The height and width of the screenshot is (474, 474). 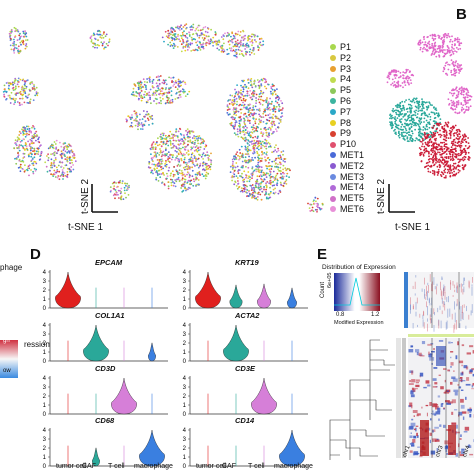 I want to click on colorkey-xtick-1: 0.8, so click(x=340, y=315).